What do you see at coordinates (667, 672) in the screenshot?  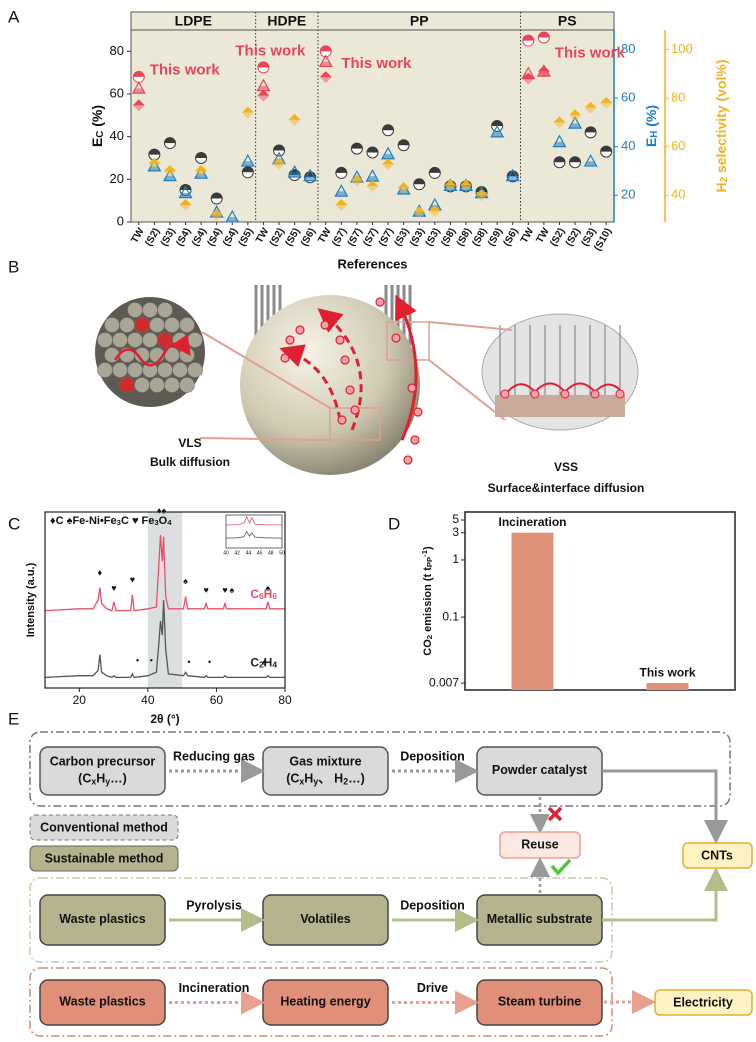 I see `bar-label: This work` at bounding box center [667, 672].